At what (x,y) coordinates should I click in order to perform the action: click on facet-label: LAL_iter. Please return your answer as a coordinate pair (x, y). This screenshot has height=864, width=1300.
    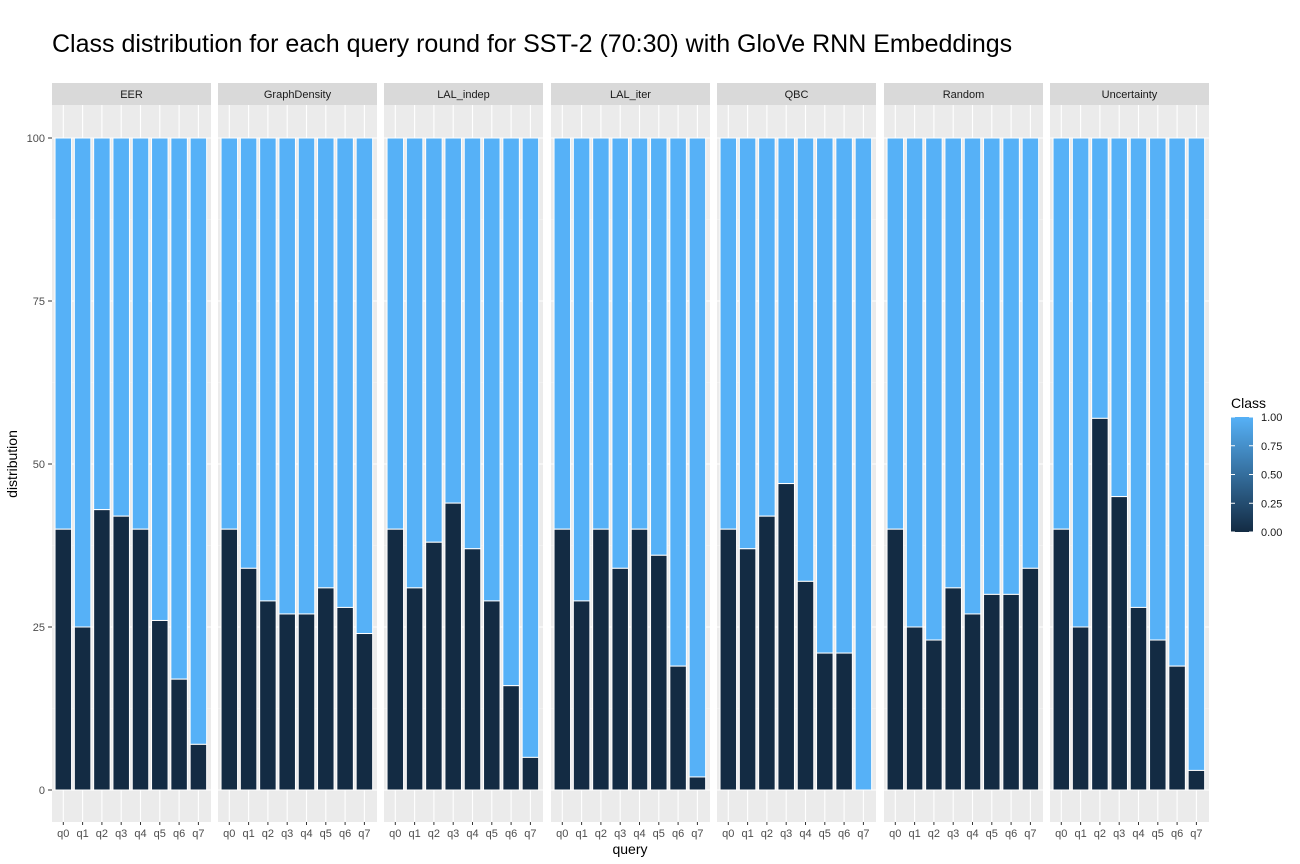
    Looking at the image, I should click on (630, 95).